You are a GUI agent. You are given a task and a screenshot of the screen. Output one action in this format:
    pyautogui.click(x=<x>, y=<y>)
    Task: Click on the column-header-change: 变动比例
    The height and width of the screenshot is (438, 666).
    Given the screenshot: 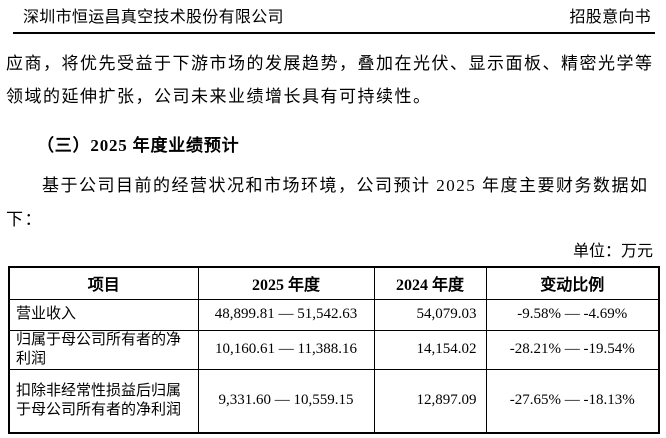 What is the action you would take?
    pyautogui.click(x=572, y=283)
    